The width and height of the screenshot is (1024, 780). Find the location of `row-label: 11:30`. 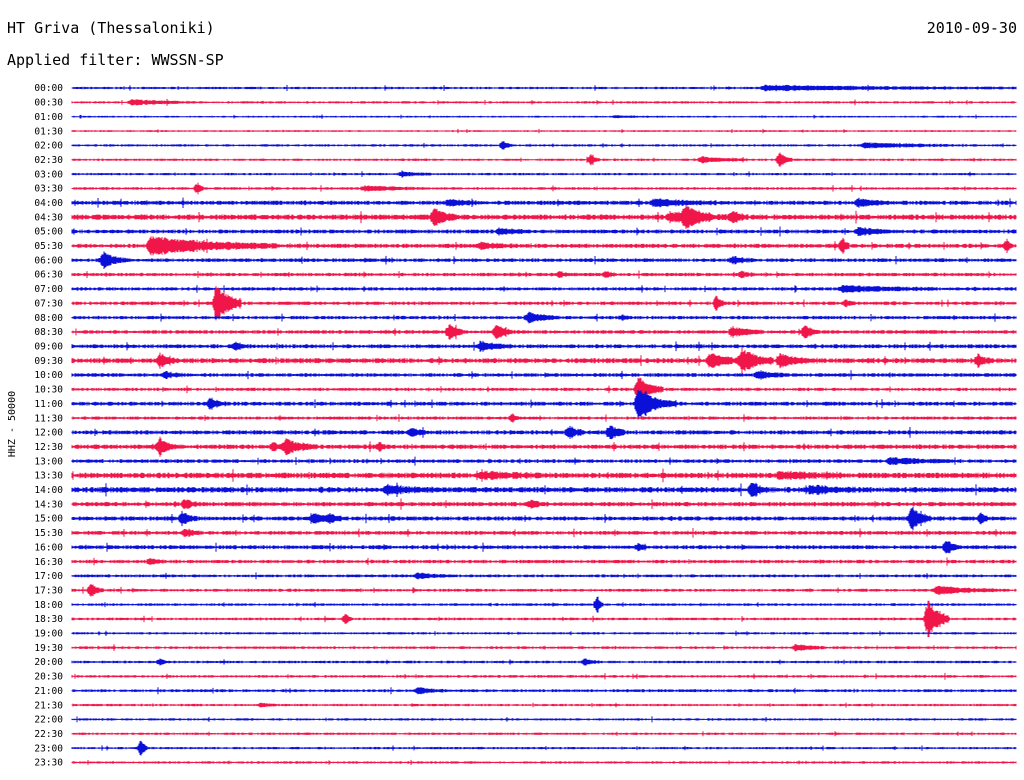

row-label: 11:30 is located at coordinates (48, 418).